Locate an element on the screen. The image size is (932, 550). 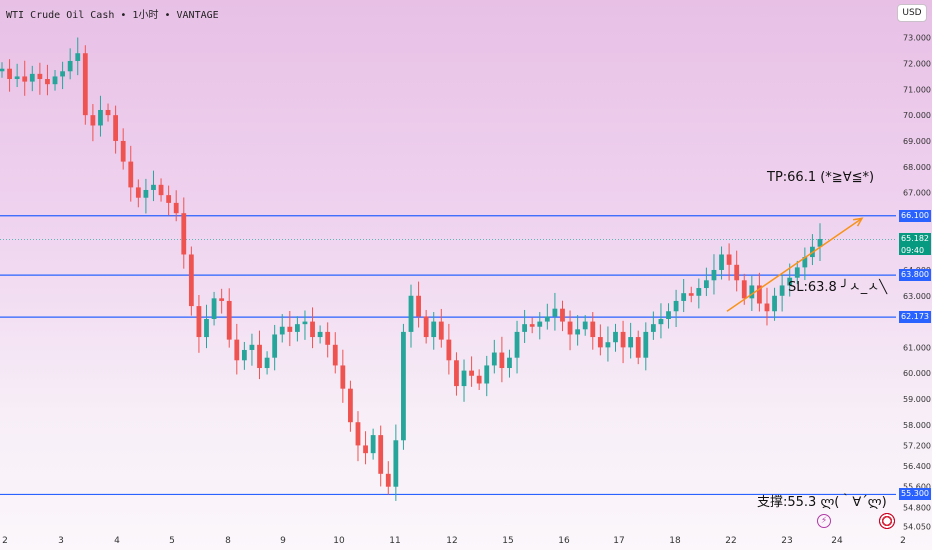
y-tick-label: 58.000 is located at coordinates (917, 425).